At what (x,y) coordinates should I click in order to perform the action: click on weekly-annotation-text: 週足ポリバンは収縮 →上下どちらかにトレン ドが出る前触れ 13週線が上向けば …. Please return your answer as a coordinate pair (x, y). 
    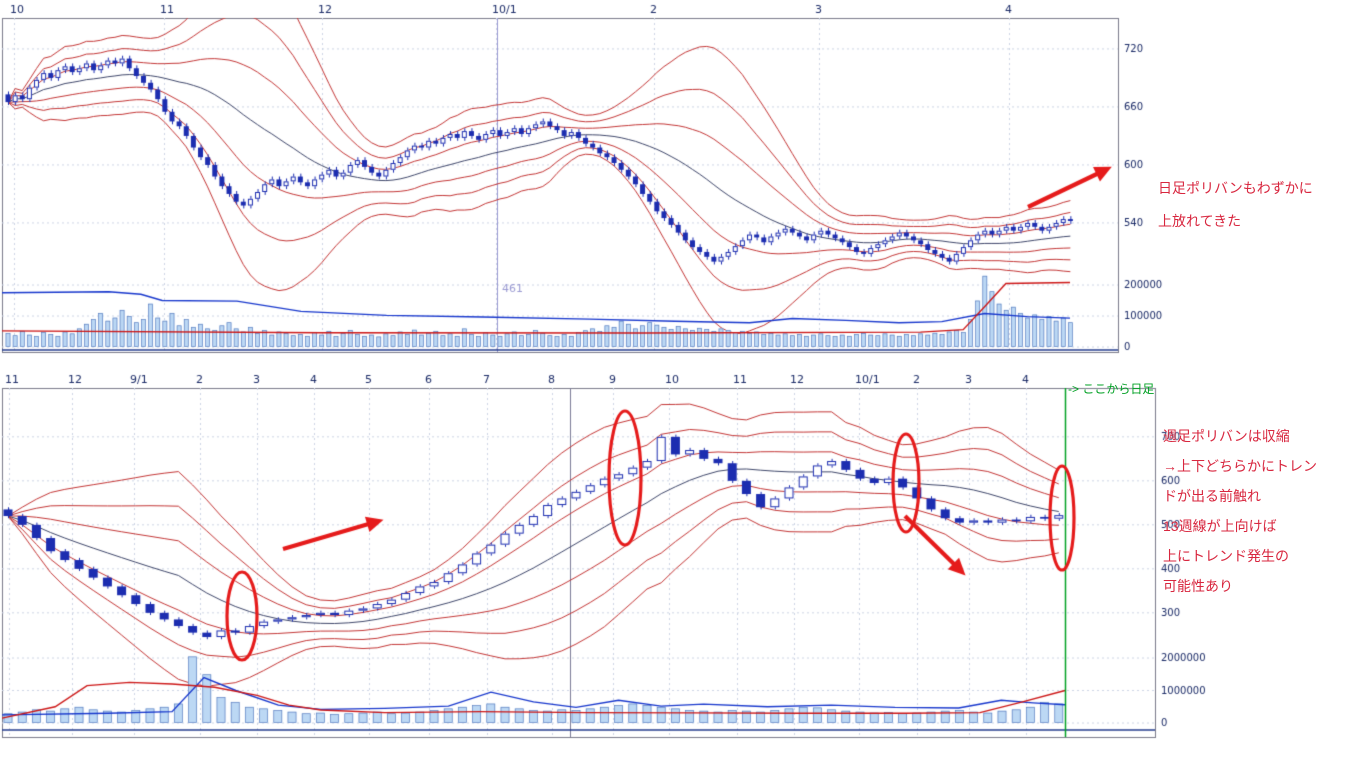
    Looking at the image, I should click on (1240, 511).